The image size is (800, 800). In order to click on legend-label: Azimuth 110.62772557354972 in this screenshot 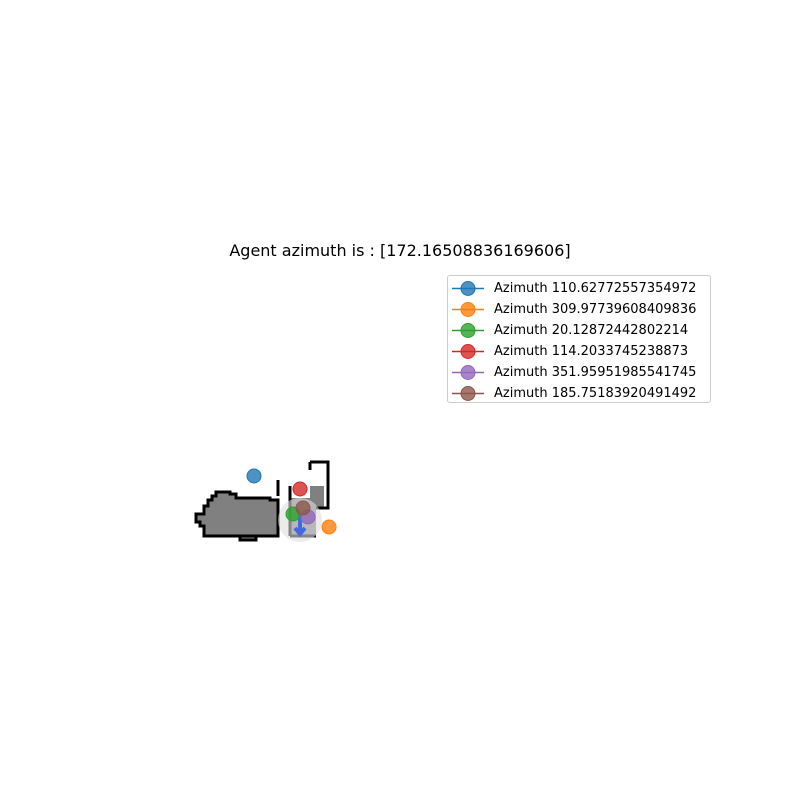, I will do `click(595, 288)`.